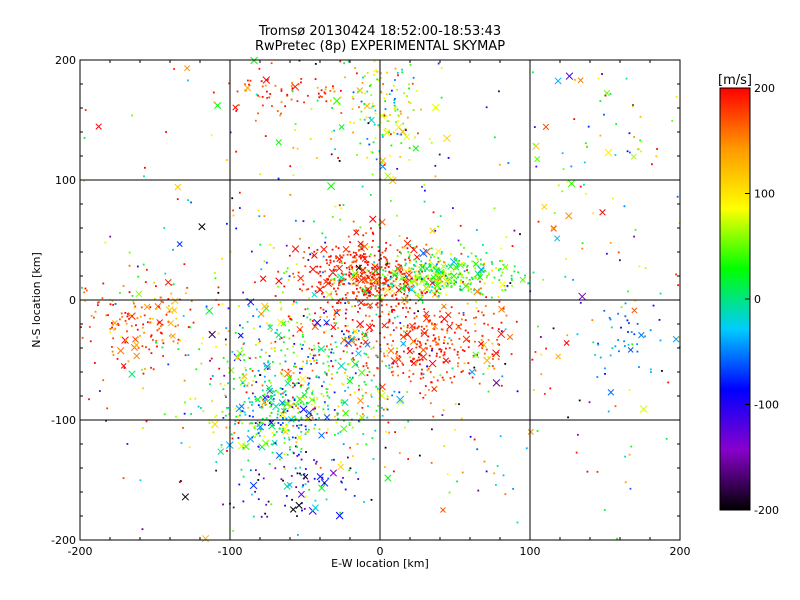 The width and height of the screenshot is (800, 600). Describe the element at coordinates (230, 551) in the screenshot. I see `x-tick-label: -100` at that location.